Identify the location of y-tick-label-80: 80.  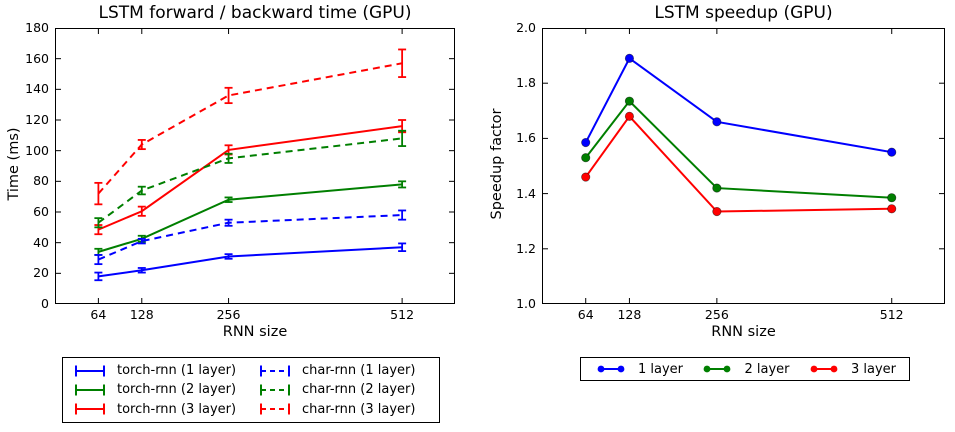
(41, 181).